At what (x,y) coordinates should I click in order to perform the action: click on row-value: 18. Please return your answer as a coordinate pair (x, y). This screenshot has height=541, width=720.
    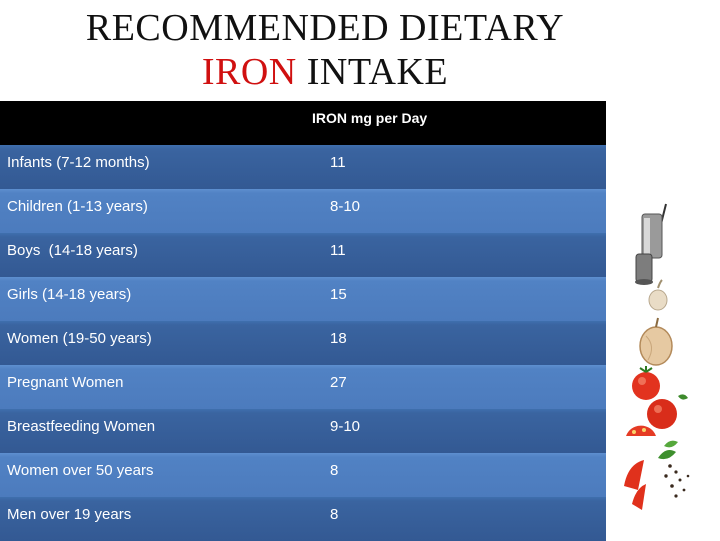
    Looking at the image, I should click on (338, 338).